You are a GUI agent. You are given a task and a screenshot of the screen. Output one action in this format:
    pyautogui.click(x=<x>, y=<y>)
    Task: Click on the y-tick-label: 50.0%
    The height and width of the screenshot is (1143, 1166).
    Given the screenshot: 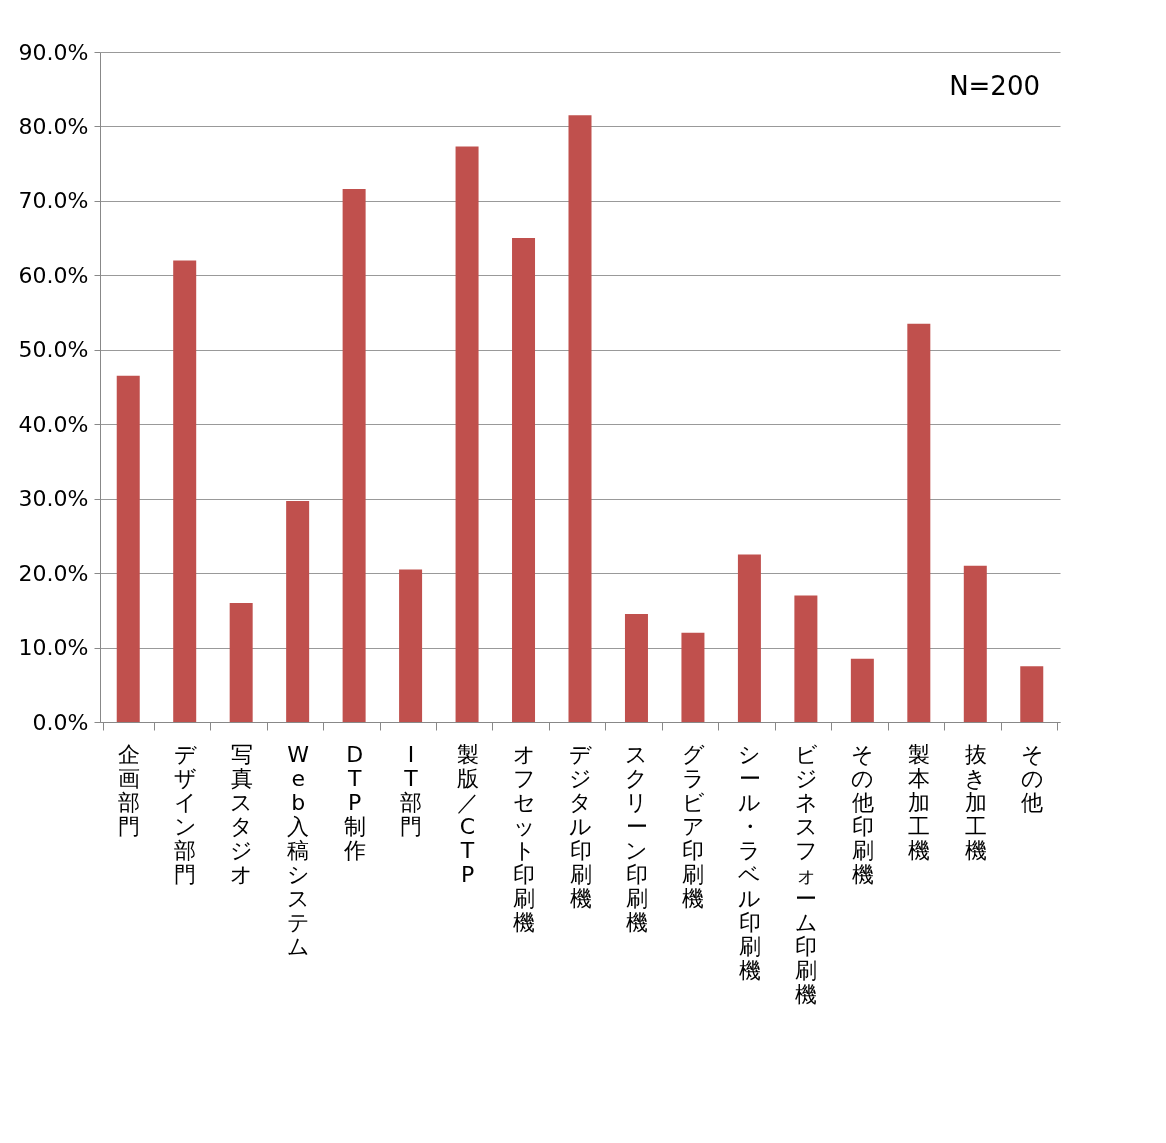 What is the action you would take?
    pyautogui.click(x=53, y=350)
    